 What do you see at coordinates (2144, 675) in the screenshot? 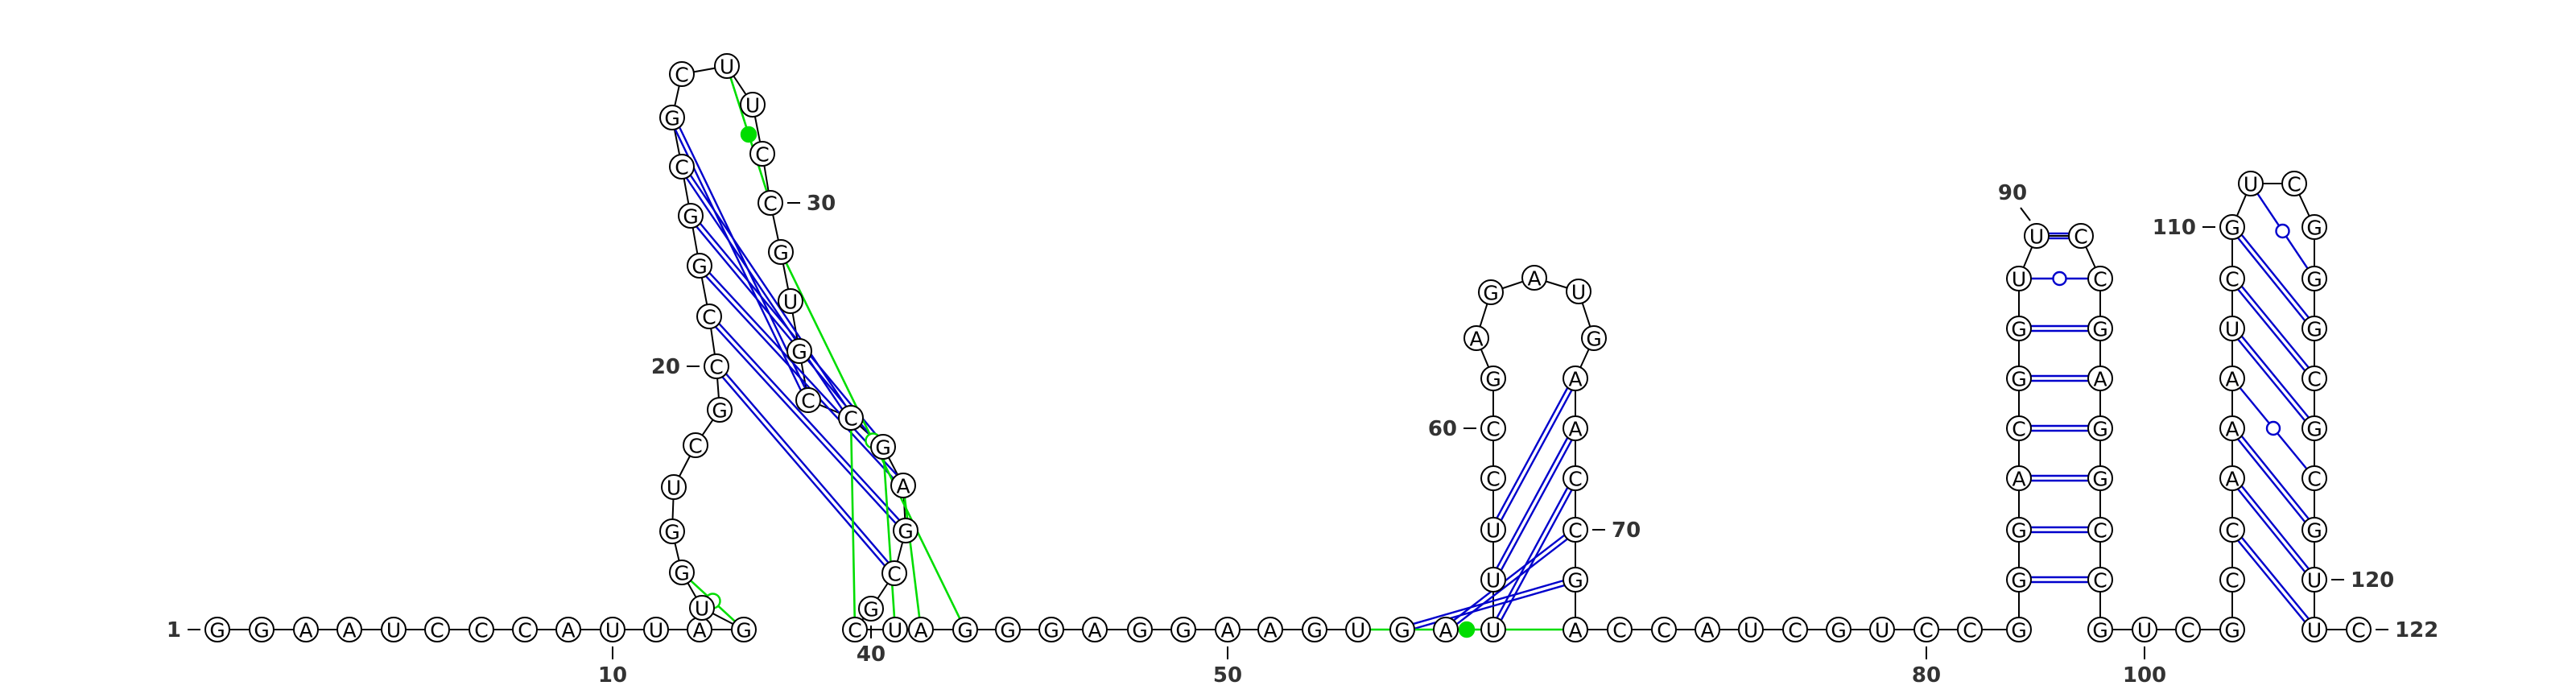
I see `position-label: 100` at bounding box center [2144, 675].